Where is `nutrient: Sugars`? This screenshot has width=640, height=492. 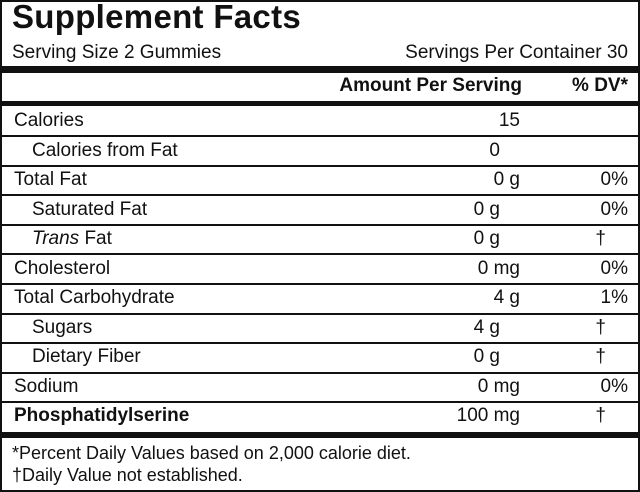 nutrient: Sugars is located at coordinates (62, 327).